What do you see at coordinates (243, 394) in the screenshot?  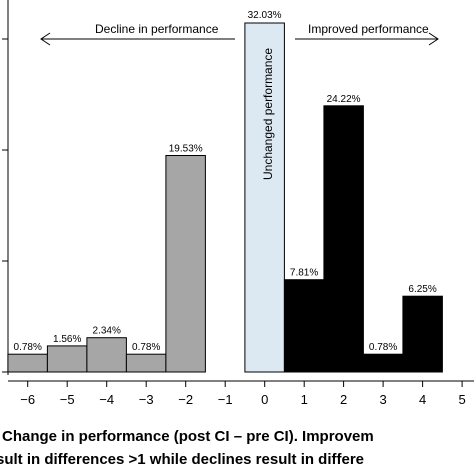 I see `x-ticks-group: −6 −5 −4 −3 −2 −1 0 1 2 3 4 5` at bounding box center [243, 394].